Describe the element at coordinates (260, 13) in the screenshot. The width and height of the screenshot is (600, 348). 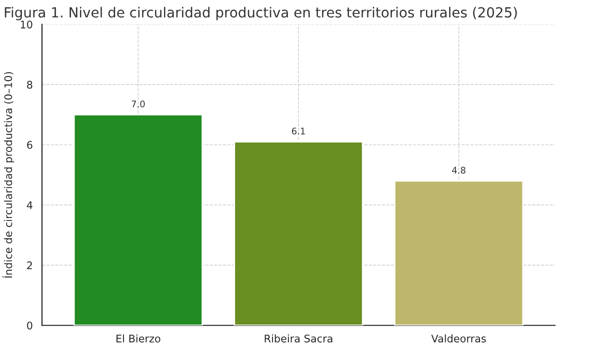
I see `chart-title: Figura 1. Nivel de circularidad productiva en tres territorios rurales (2025)` at that location.